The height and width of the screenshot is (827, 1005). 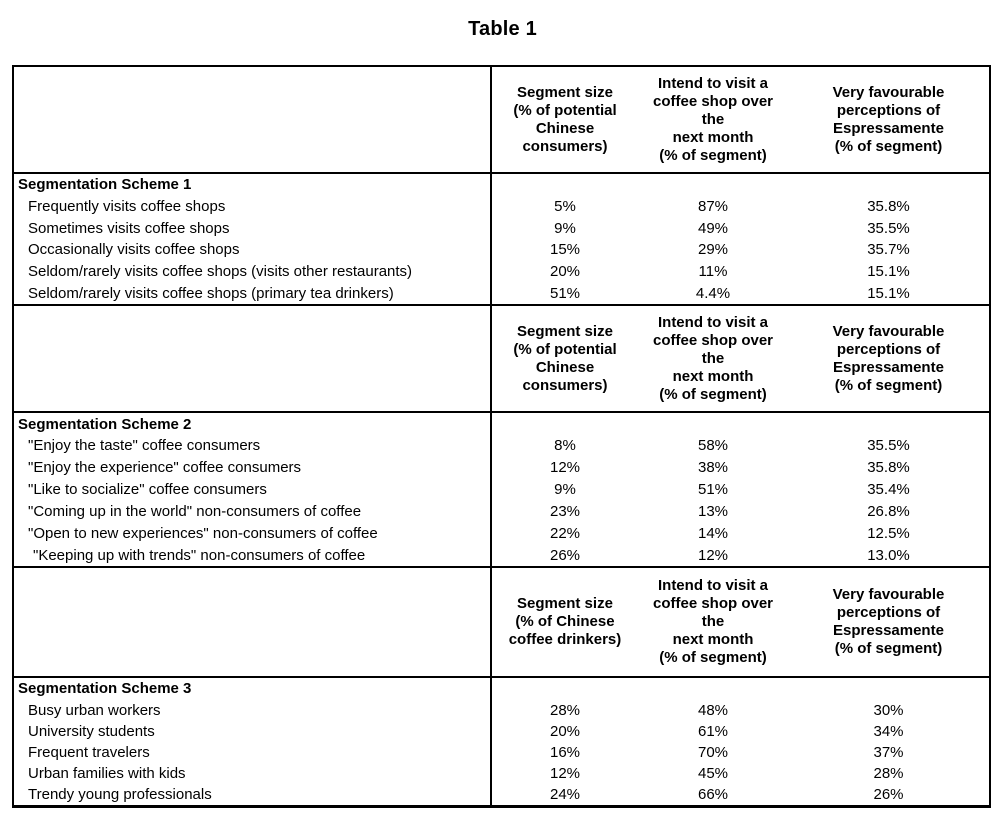 What do you see at coordinates (888, 250) in the screenshot?
I see `perceptions-value: 35.7%` at bounding box center [888, 250].